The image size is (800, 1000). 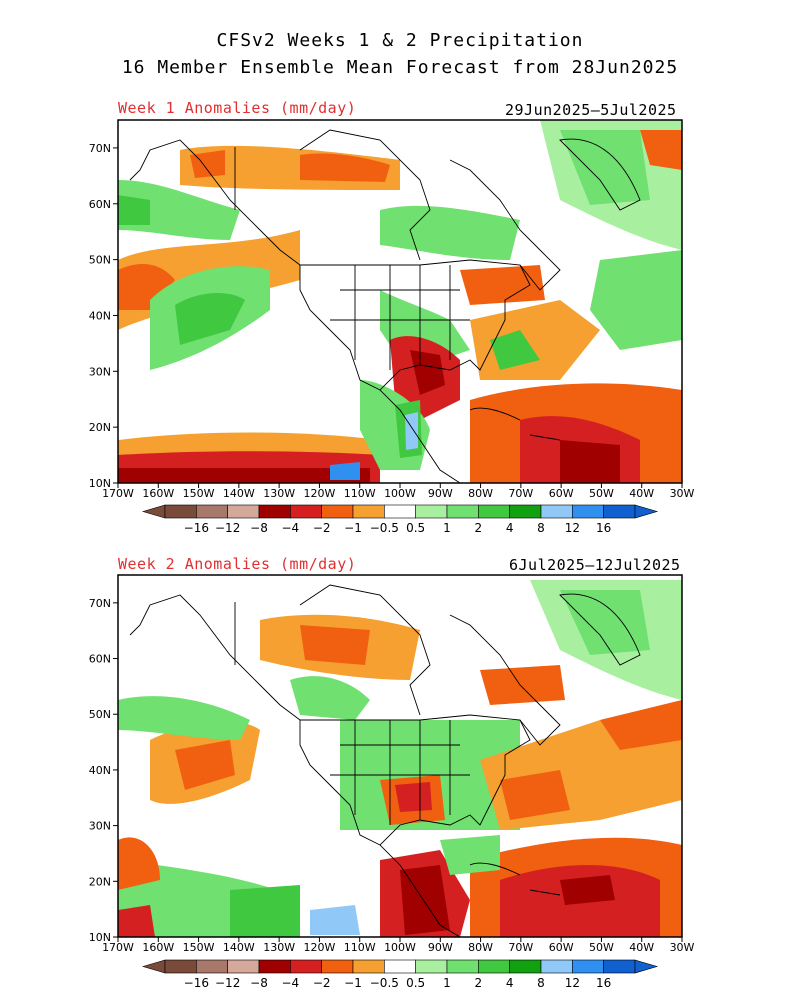 I want to click on colorbar-label: −1, so click(x=353, y=528).